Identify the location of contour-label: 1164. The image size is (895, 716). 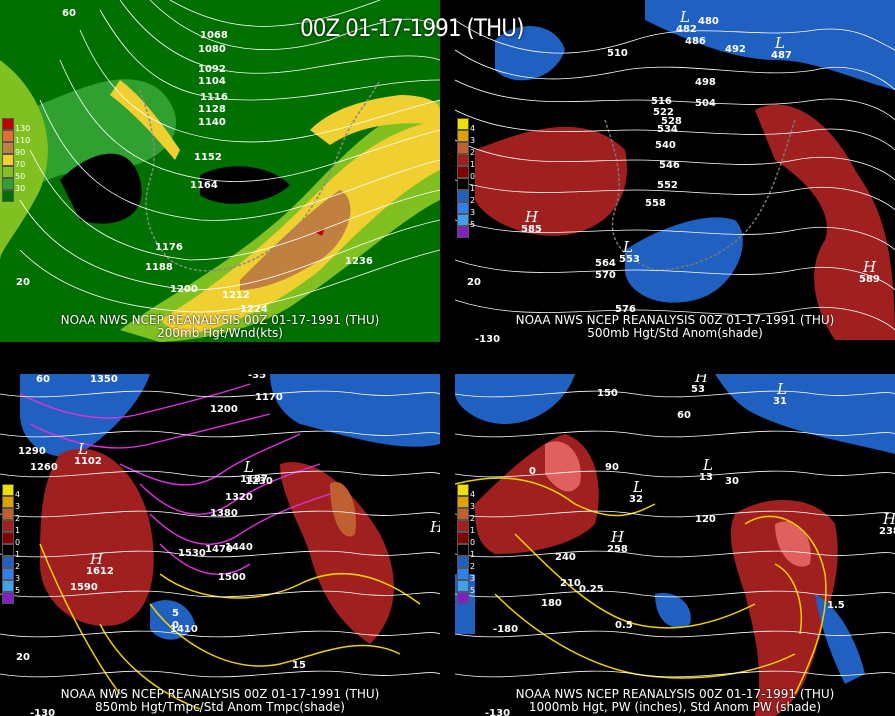
(204, 185).